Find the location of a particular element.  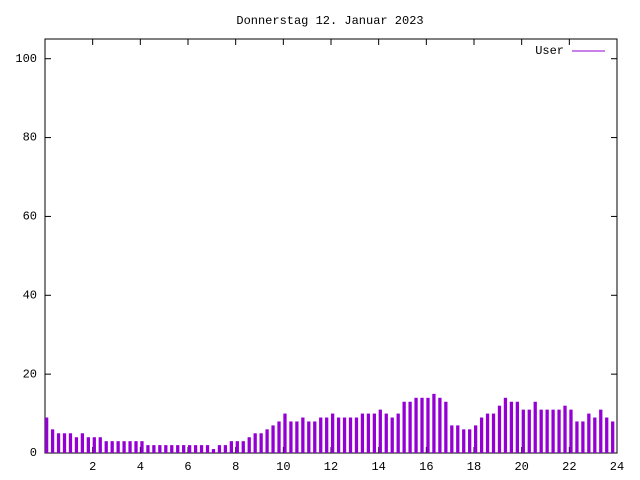

x-tick-label: 8 is located at coordinates (235, 467).